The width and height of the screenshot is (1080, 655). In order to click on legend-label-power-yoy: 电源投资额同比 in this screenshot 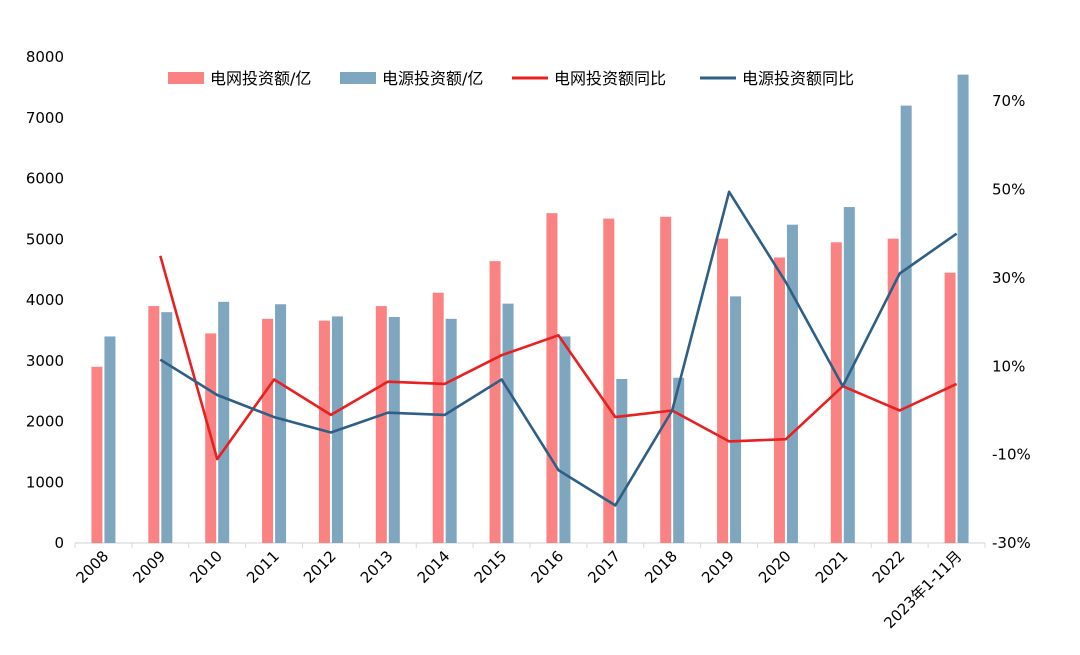, I will do `click(798, 78)`.